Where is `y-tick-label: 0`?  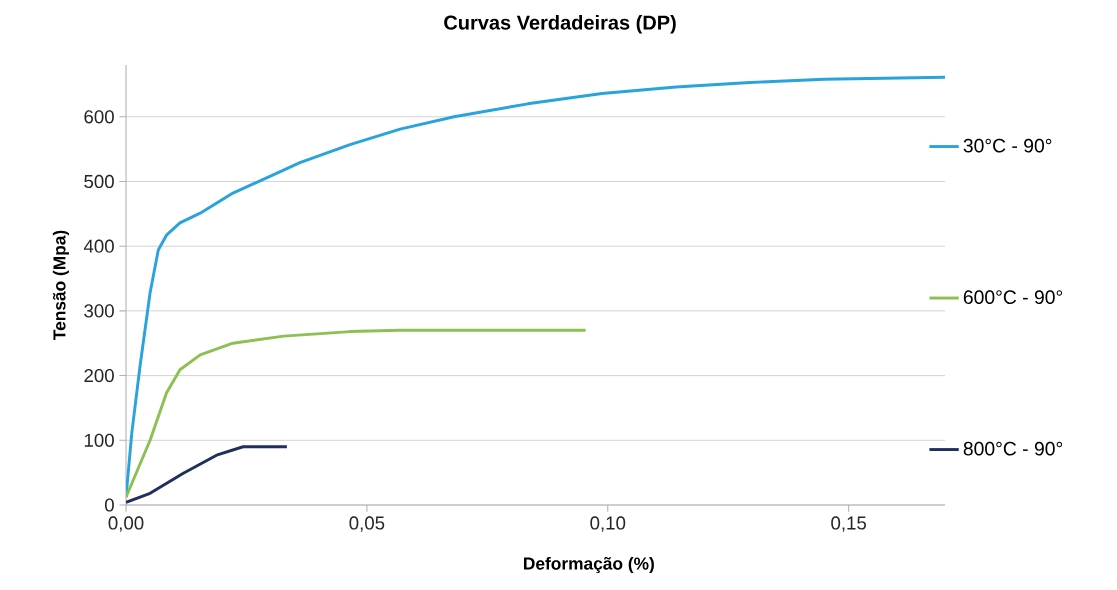
y-tick-label: 0 is located at coordinates (109, 505).